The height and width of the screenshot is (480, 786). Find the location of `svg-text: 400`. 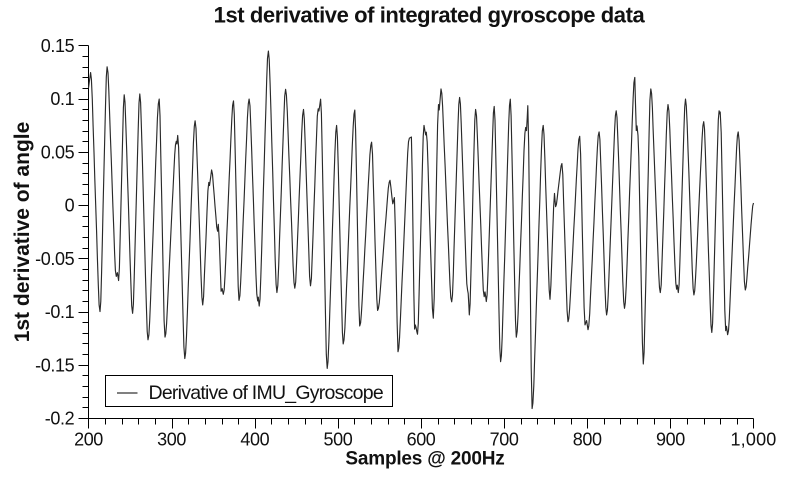

svg-text: 400 is located at coordinates (254, 440).